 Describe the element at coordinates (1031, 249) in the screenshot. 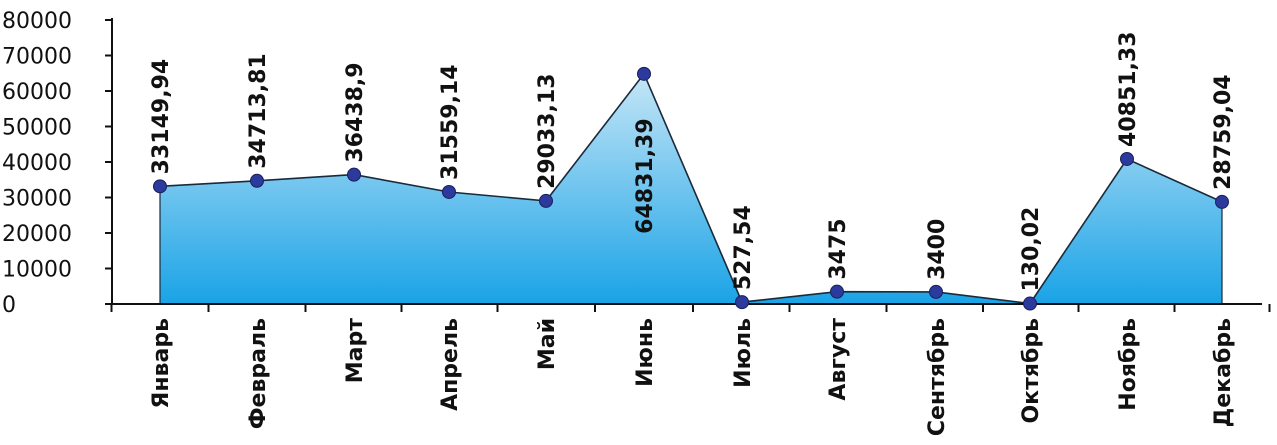

I see `data-label: 130,02` at that location.